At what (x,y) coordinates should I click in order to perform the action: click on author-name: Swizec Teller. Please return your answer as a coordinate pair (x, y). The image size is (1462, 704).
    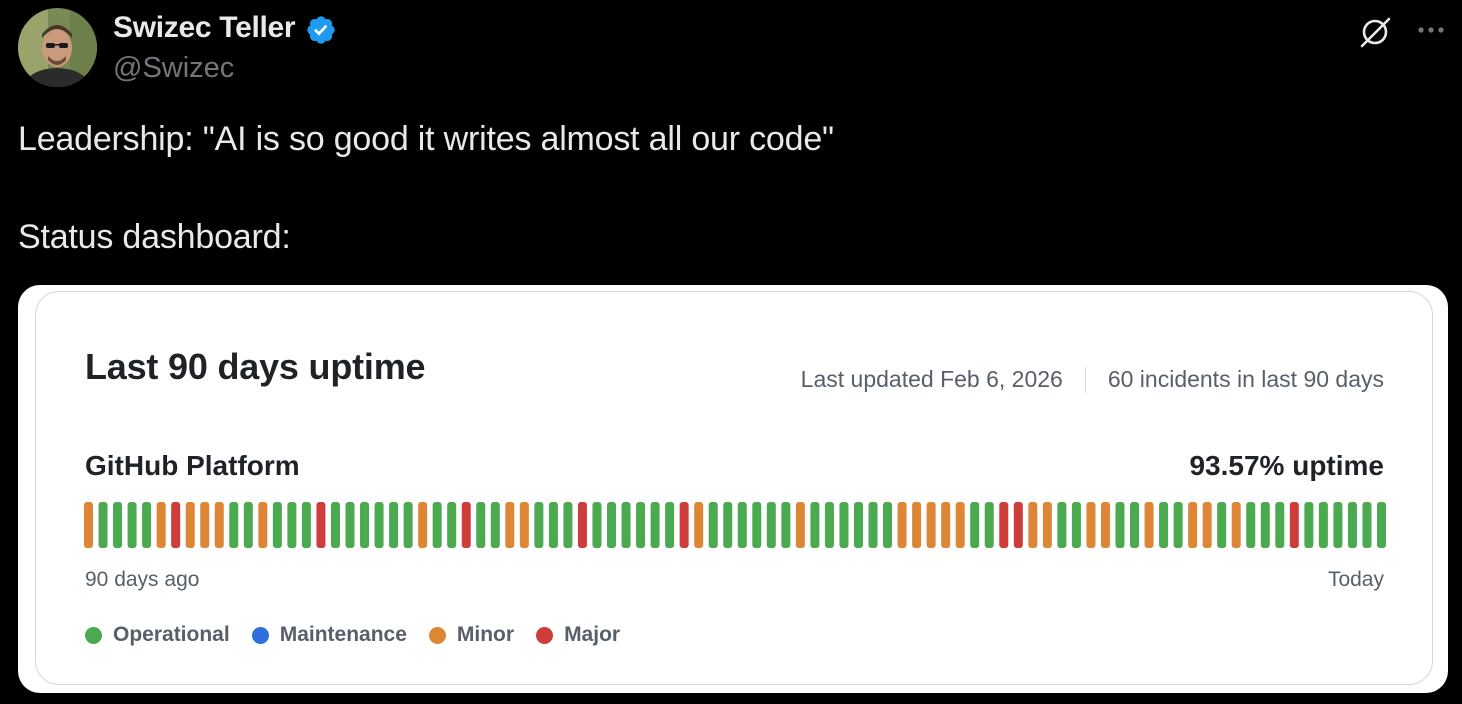
    Looking at the image, I should click on (204, 27).